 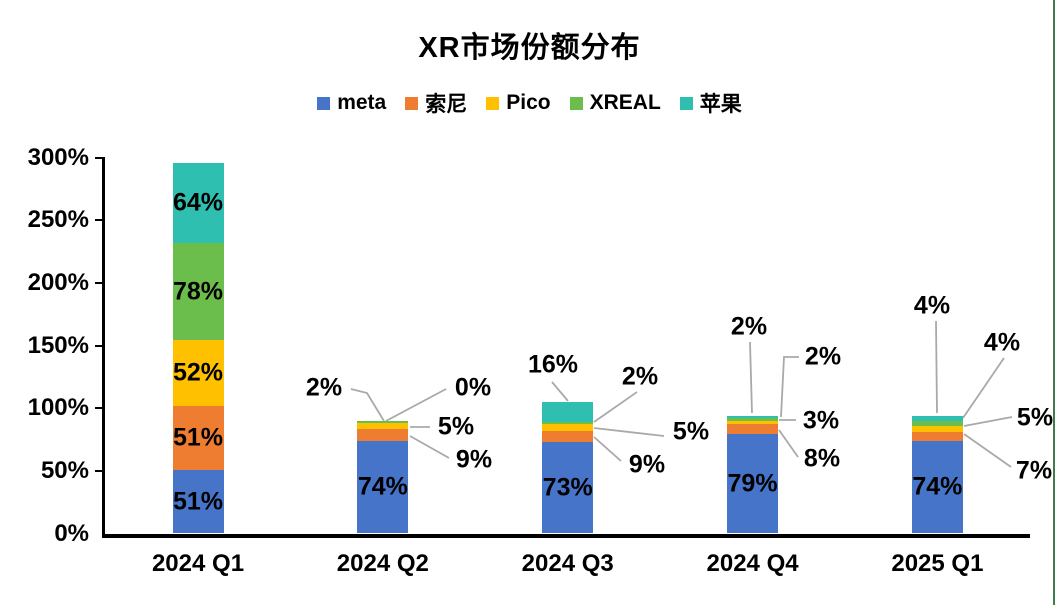 I want to click on x-axis-label: 2025 Q1, so click(x=937, y=563).